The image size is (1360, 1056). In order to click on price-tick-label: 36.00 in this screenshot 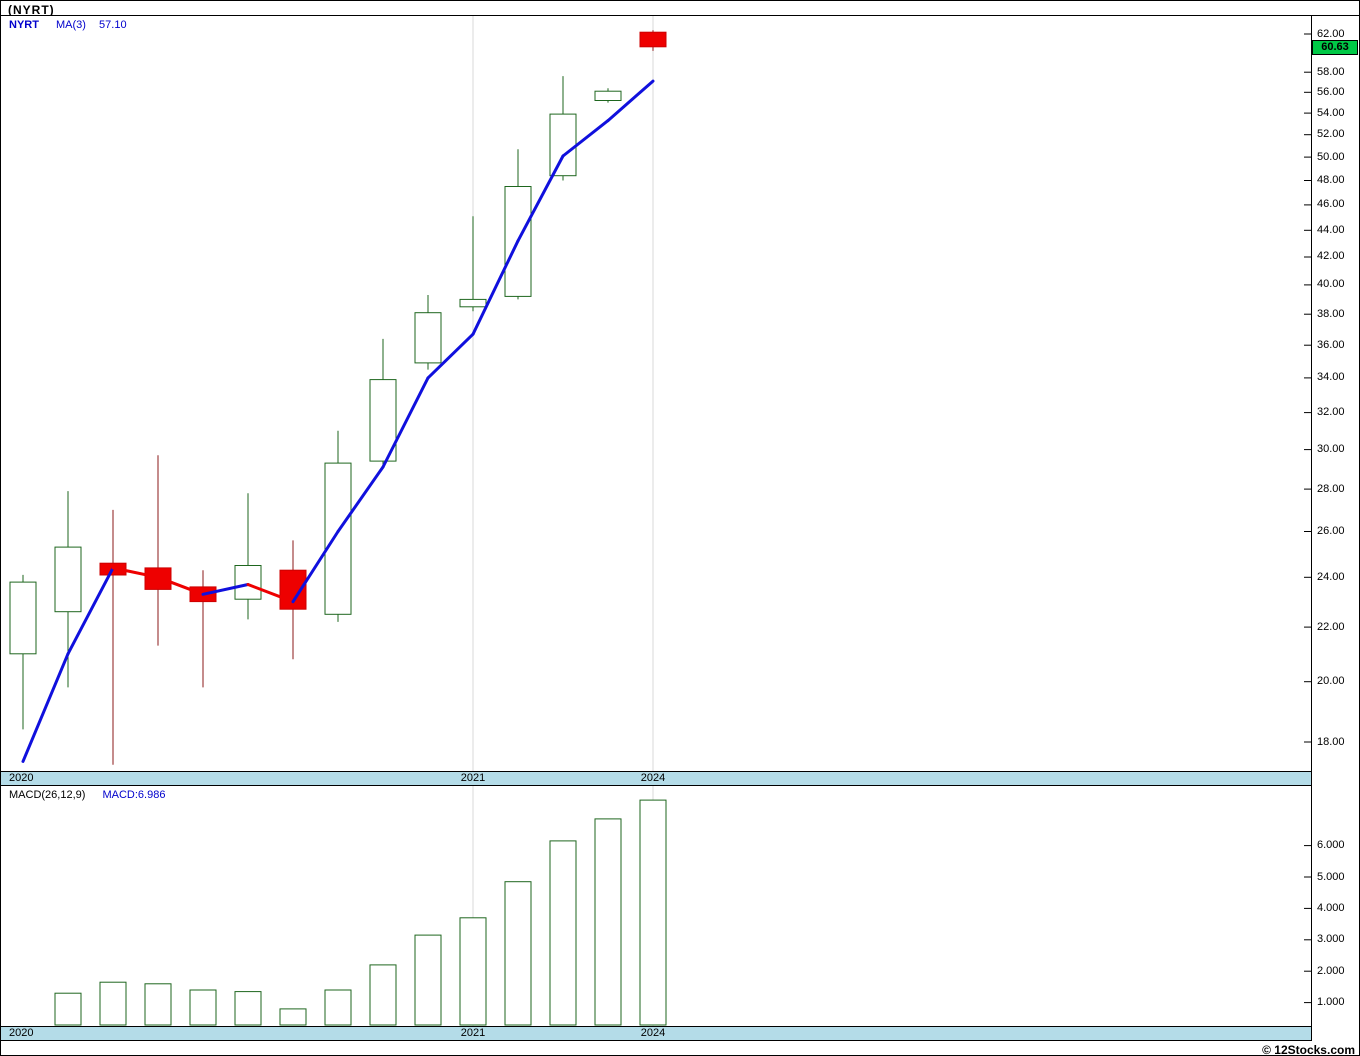, I will do `click(1331, 344)`.